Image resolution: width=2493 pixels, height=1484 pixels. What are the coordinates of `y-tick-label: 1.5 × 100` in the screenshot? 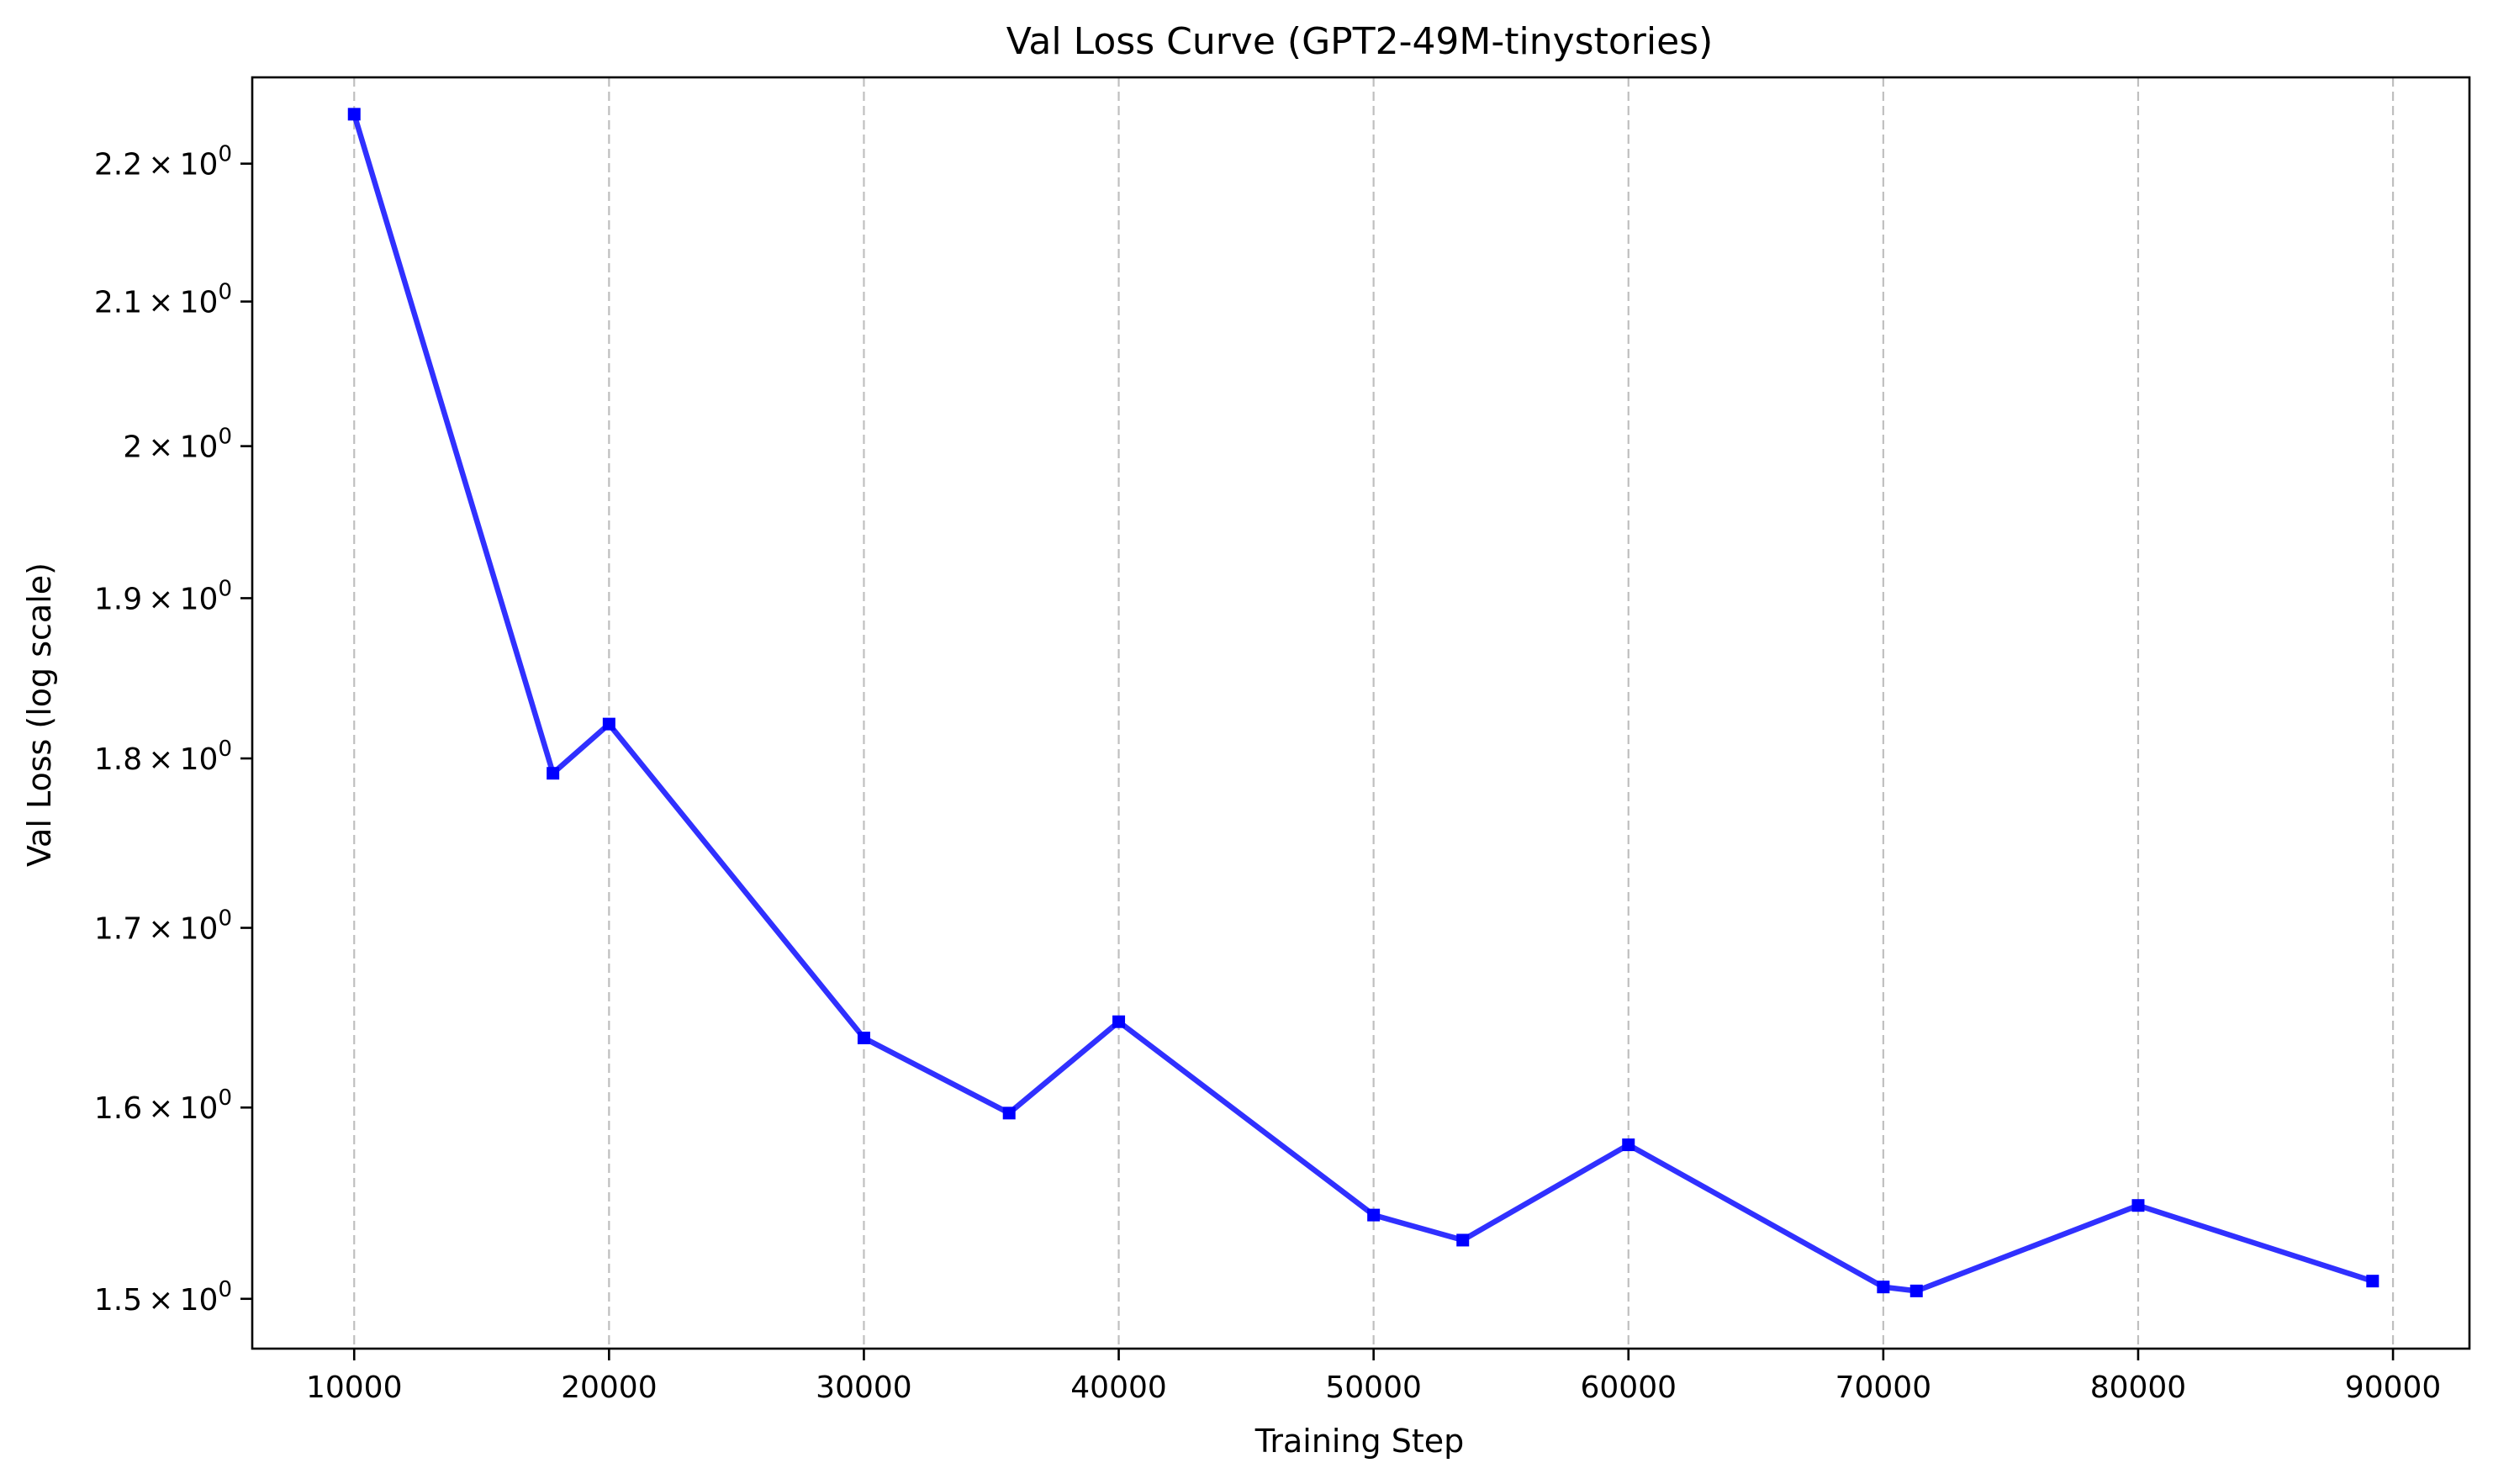 It's located at (163, 1297).